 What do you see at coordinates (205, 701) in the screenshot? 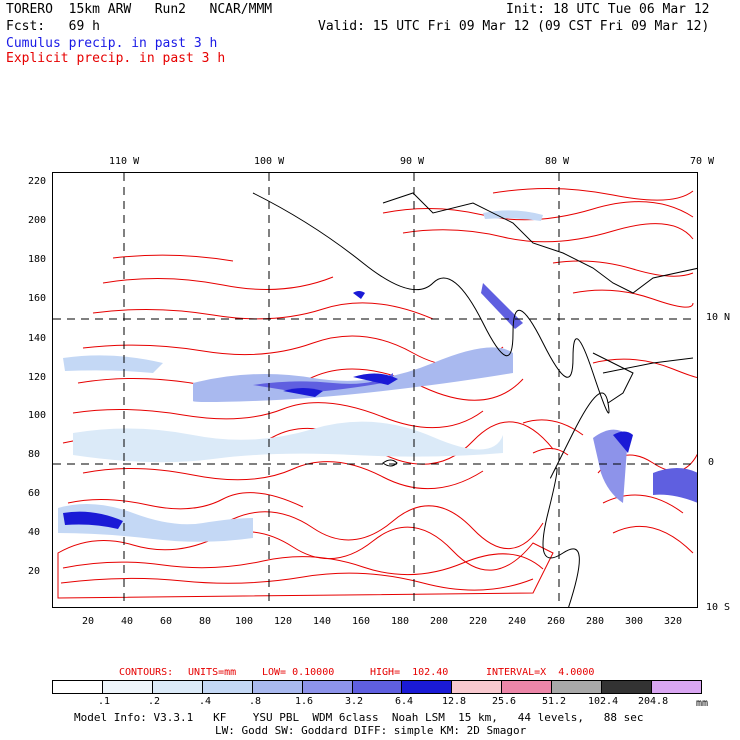
I see `colorbar-label: .4` at bounding box center [205, 701].